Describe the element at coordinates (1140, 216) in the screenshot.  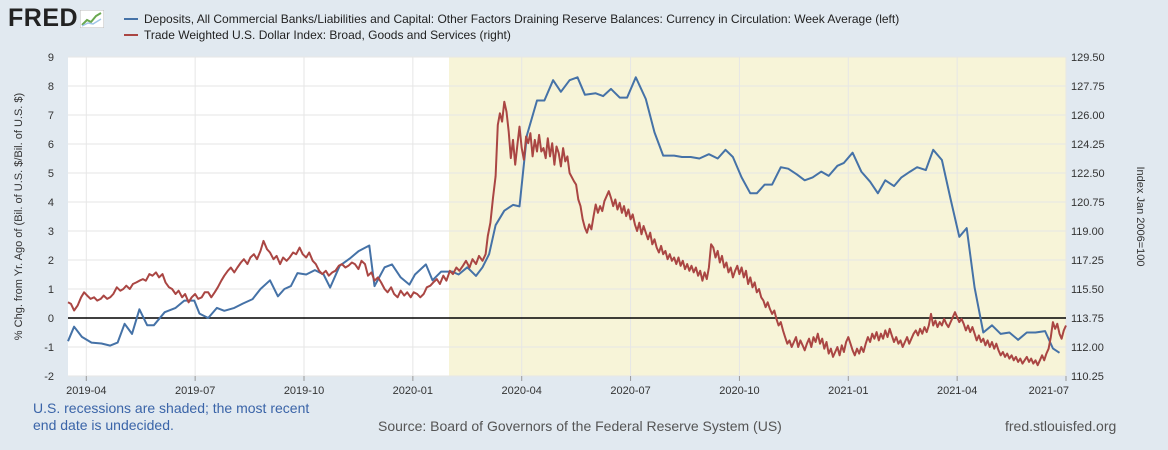
I see `y-axis-label-right: Index Jan 2006=100` at that location.